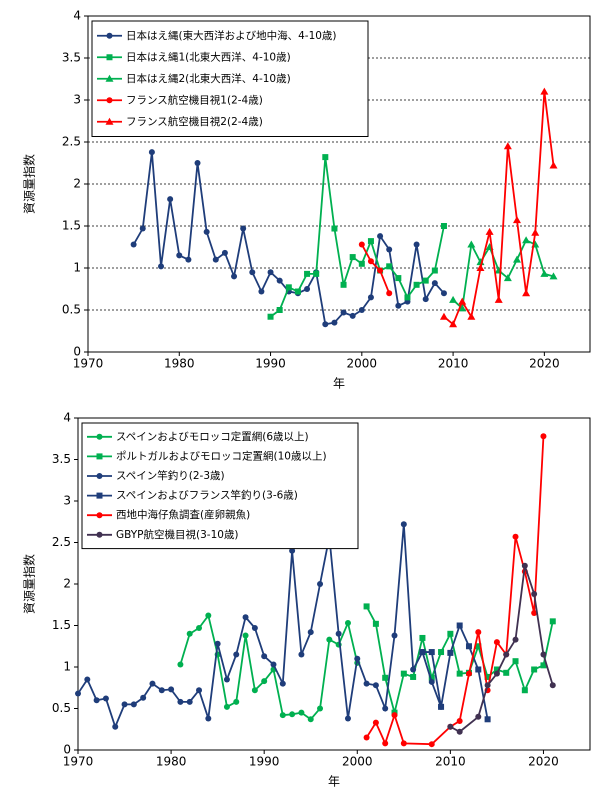 The height and width of the screenshot is (796, 595). I want to click on x-tick-label: 1970, so click(78, 762).